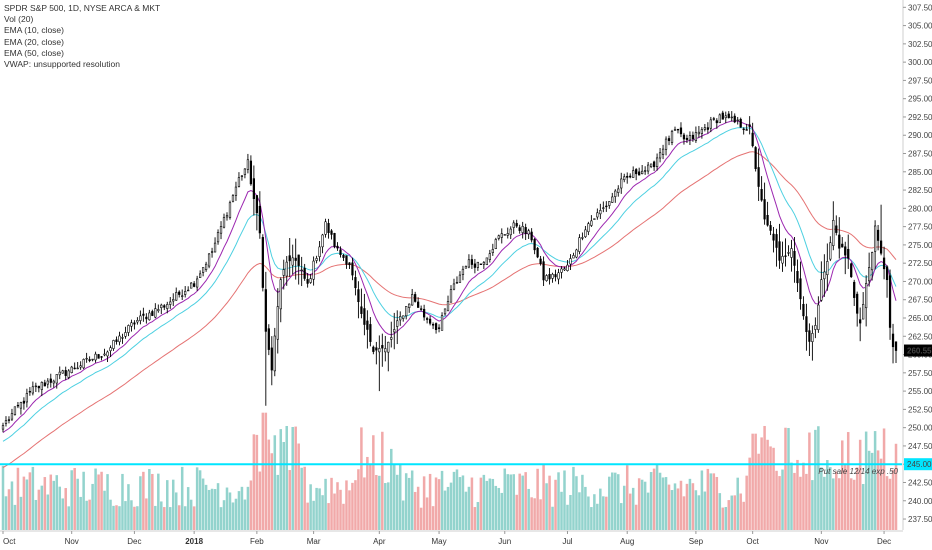  I want to click on price-tick-label: 255.00, so click(920, 391).